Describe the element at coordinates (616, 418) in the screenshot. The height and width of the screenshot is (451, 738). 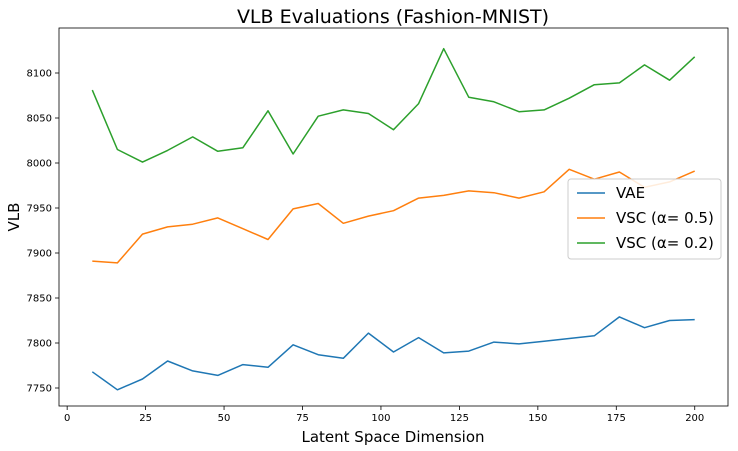
I see `x-tick-label: 175` at that location.